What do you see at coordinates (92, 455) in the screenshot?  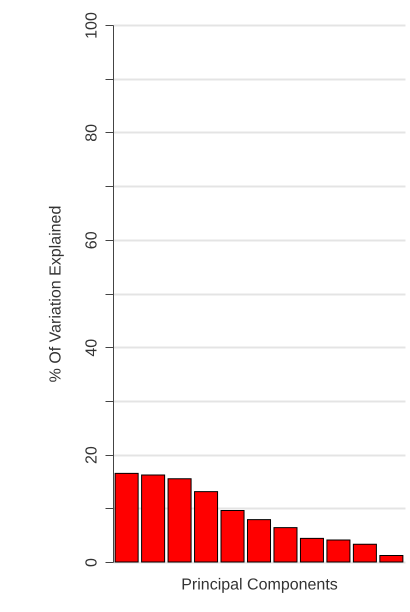 I see `y-tick-label: 20` at bounding box center [92, 455].